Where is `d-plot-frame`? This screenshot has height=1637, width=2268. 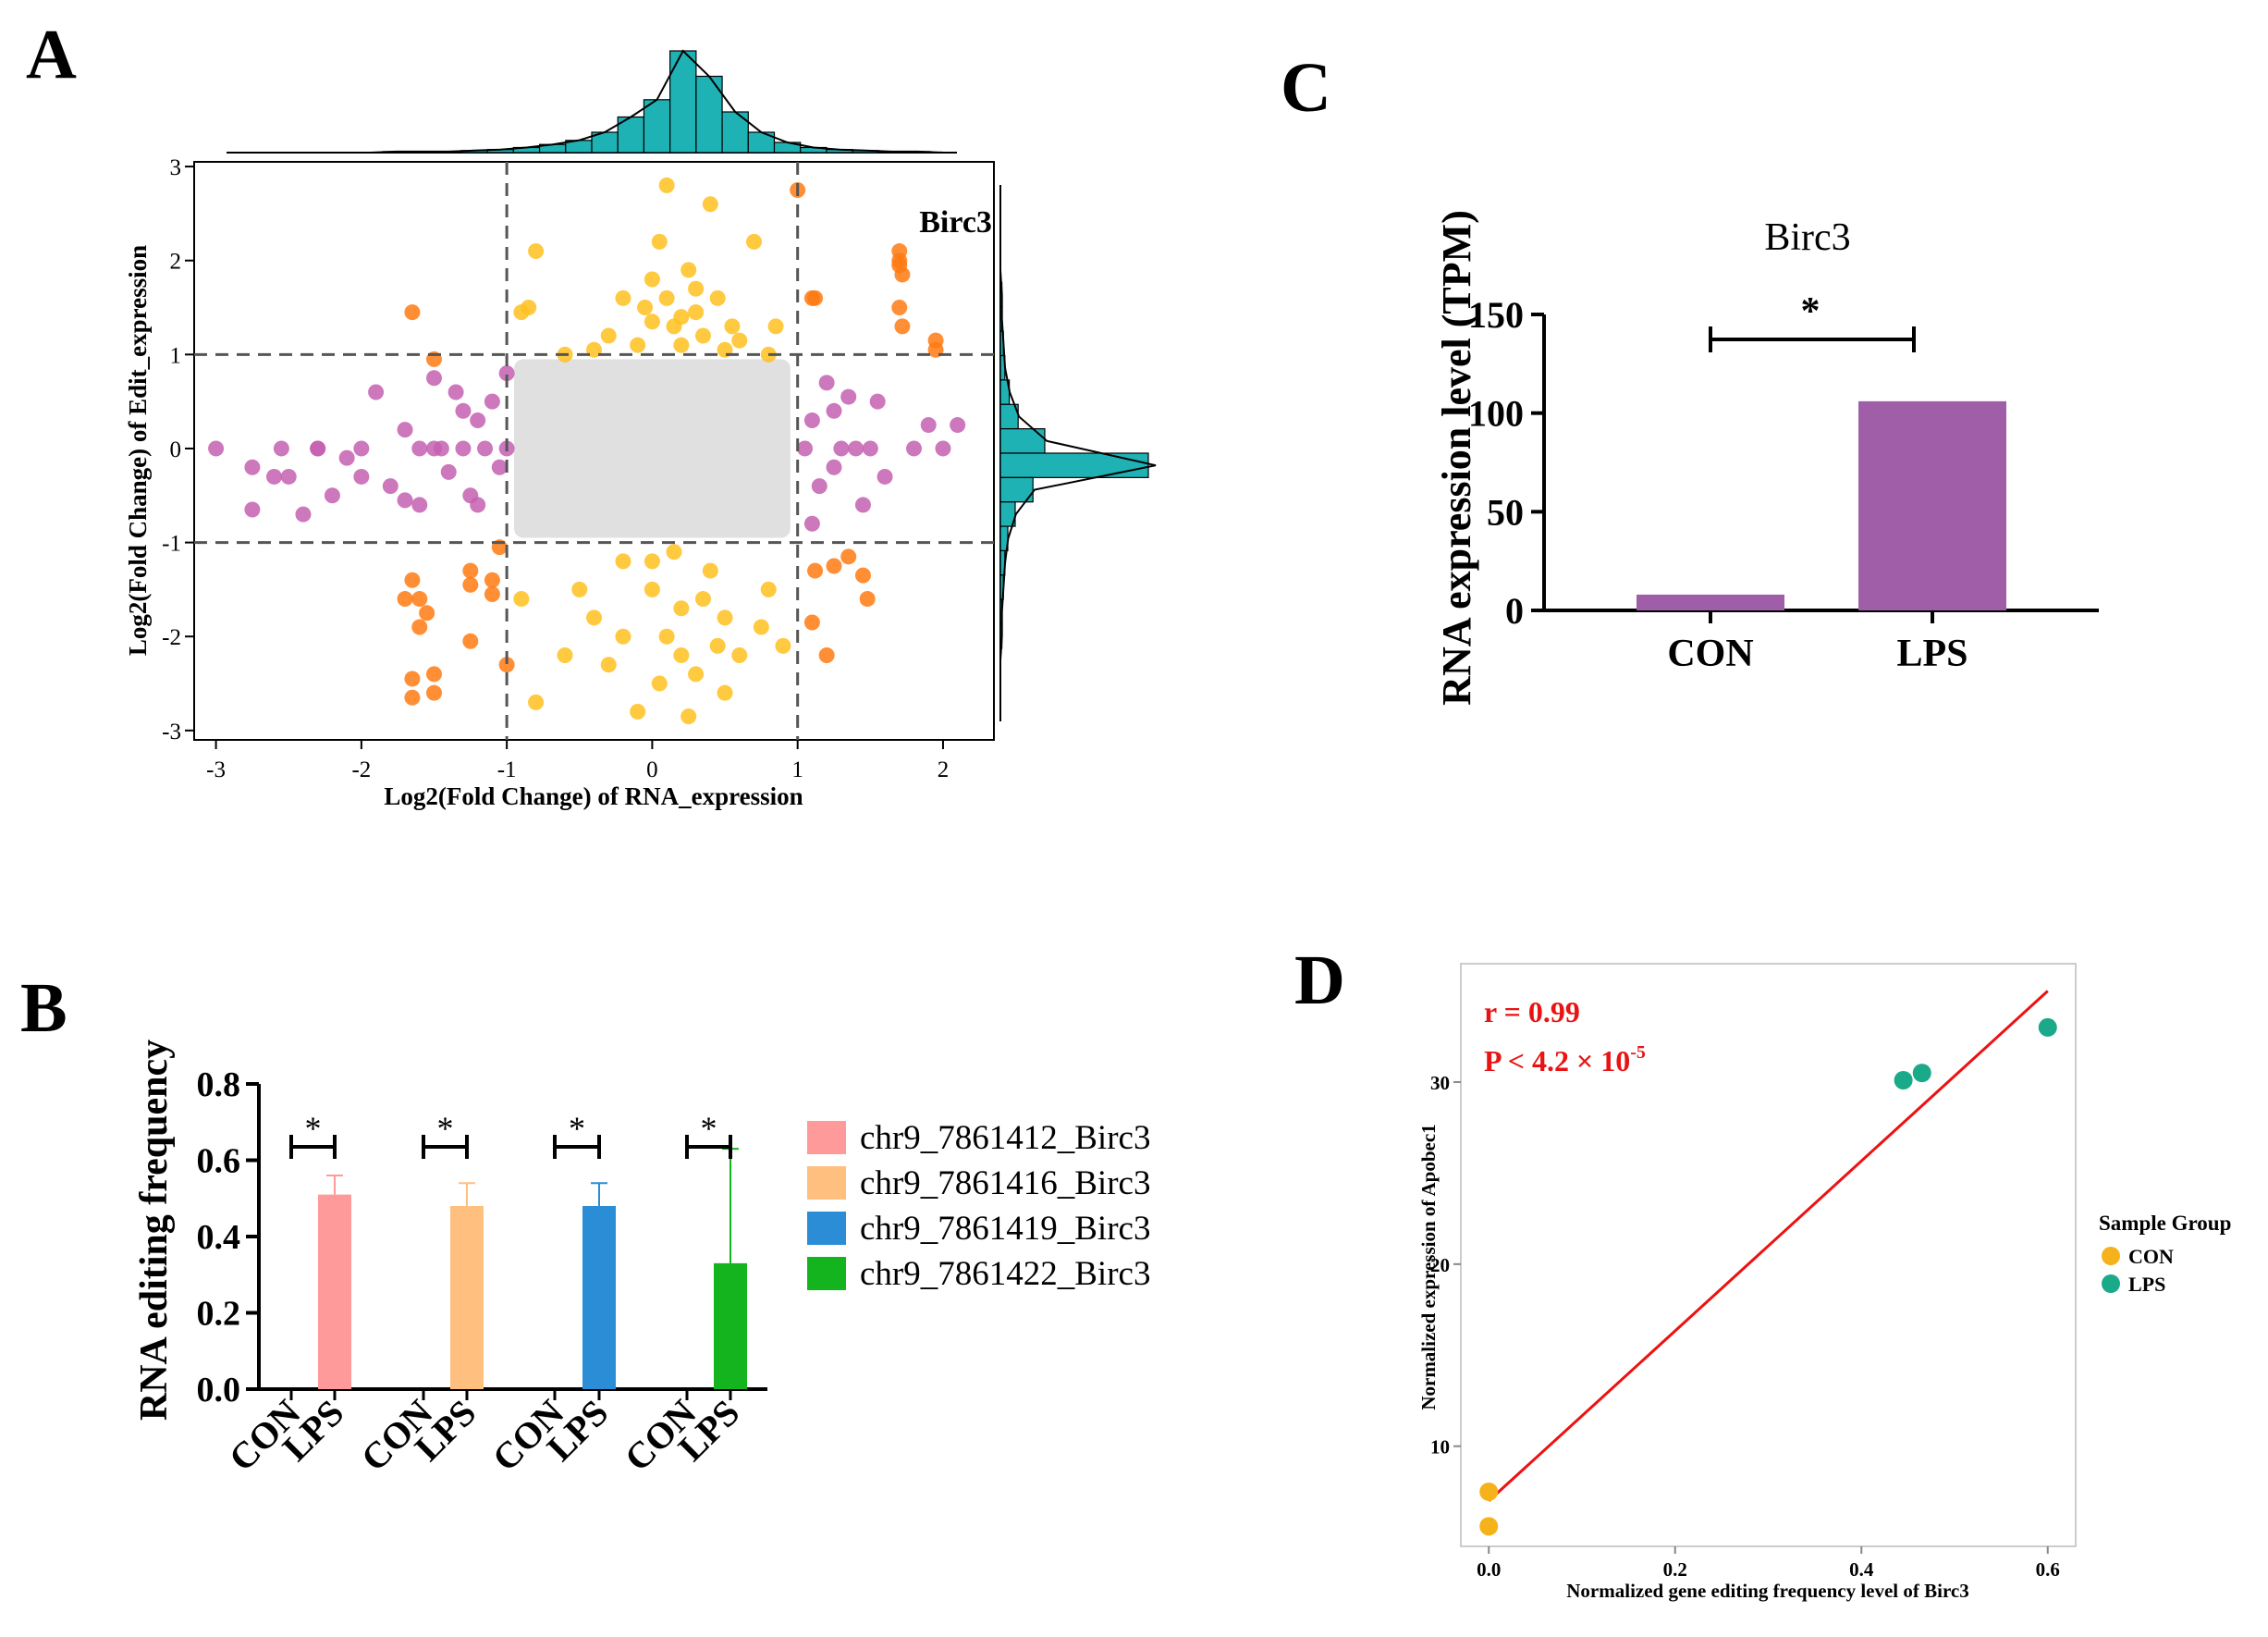
d-plot-frame is located at coordinates (1768, 1255).